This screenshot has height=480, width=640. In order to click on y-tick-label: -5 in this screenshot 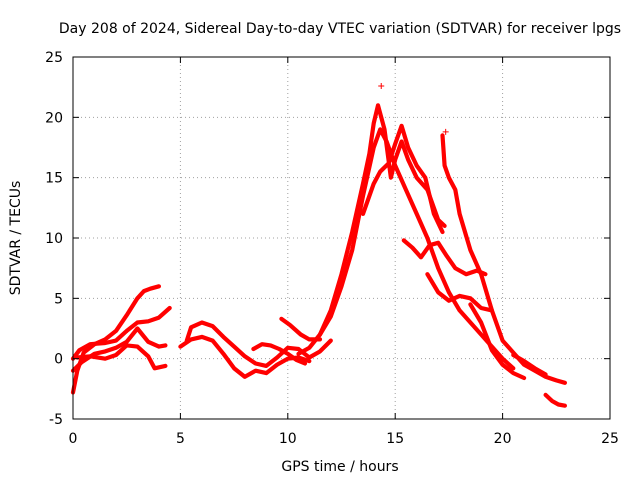, I will do `click(56, 420)`.